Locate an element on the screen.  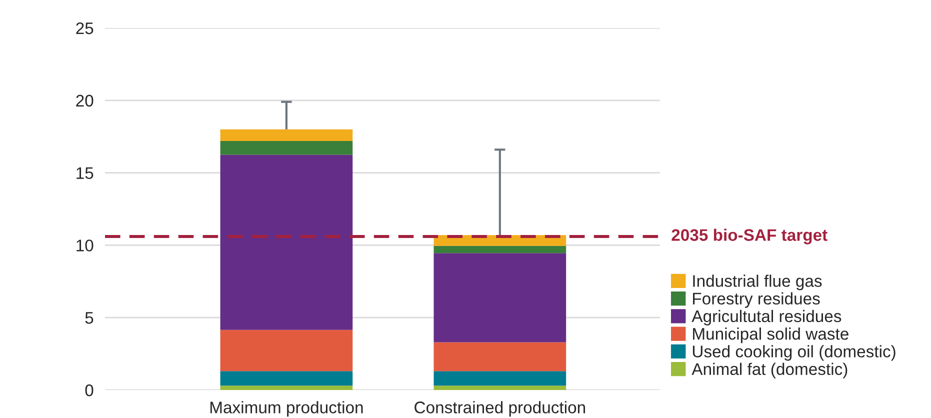
ref-line-label: 2035 bio-SAF target is located at coordinates (750, 236).